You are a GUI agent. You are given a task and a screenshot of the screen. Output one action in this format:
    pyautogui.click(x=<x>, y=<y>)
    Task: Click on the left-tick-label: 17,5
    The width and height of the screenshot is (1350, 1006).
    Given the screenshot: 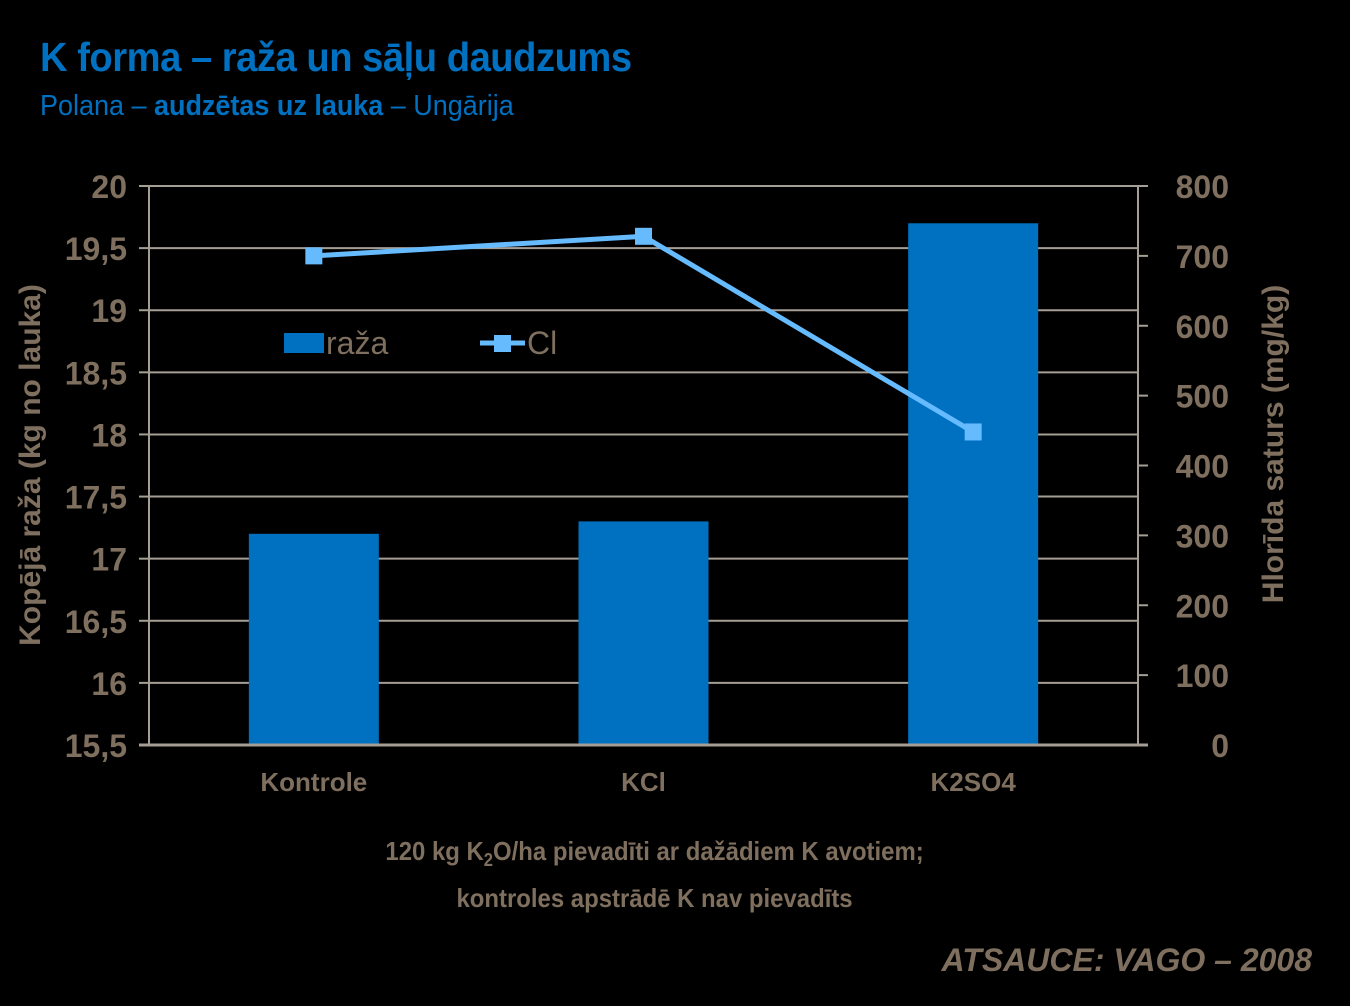 What is the action you would take?
    pyautogui.click(x=96, y=498)
    